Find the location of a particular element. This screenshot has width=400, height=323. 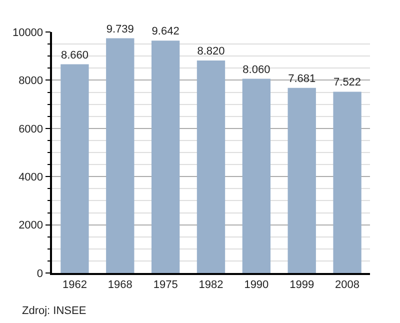

text: Zdroj: INSEE is located at coordinates (54, 311).